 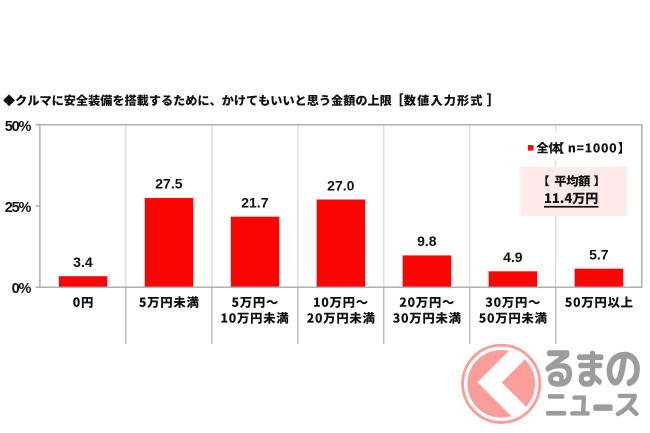 What do you see at coordinates (18, 208) in the screenshot?
I see `svg-text: 25%` at bounding box center [18, 208].